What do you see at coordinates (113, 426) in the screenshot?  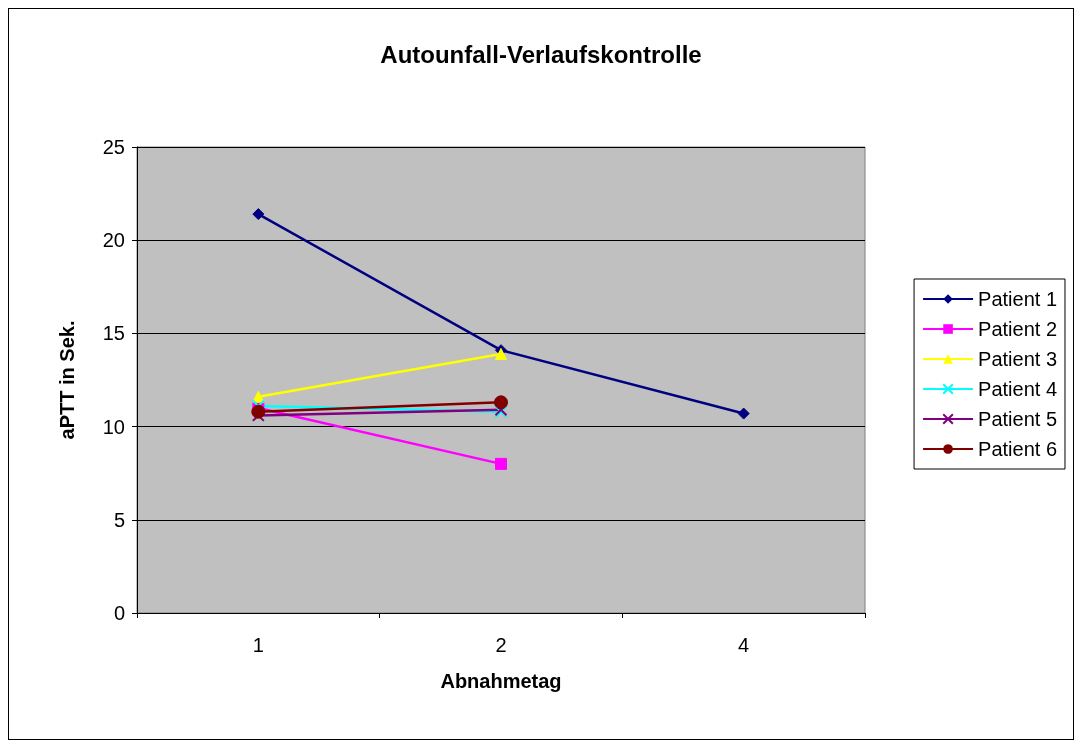 I see `y-tick-label: 10` at bounding box center [113, 426].